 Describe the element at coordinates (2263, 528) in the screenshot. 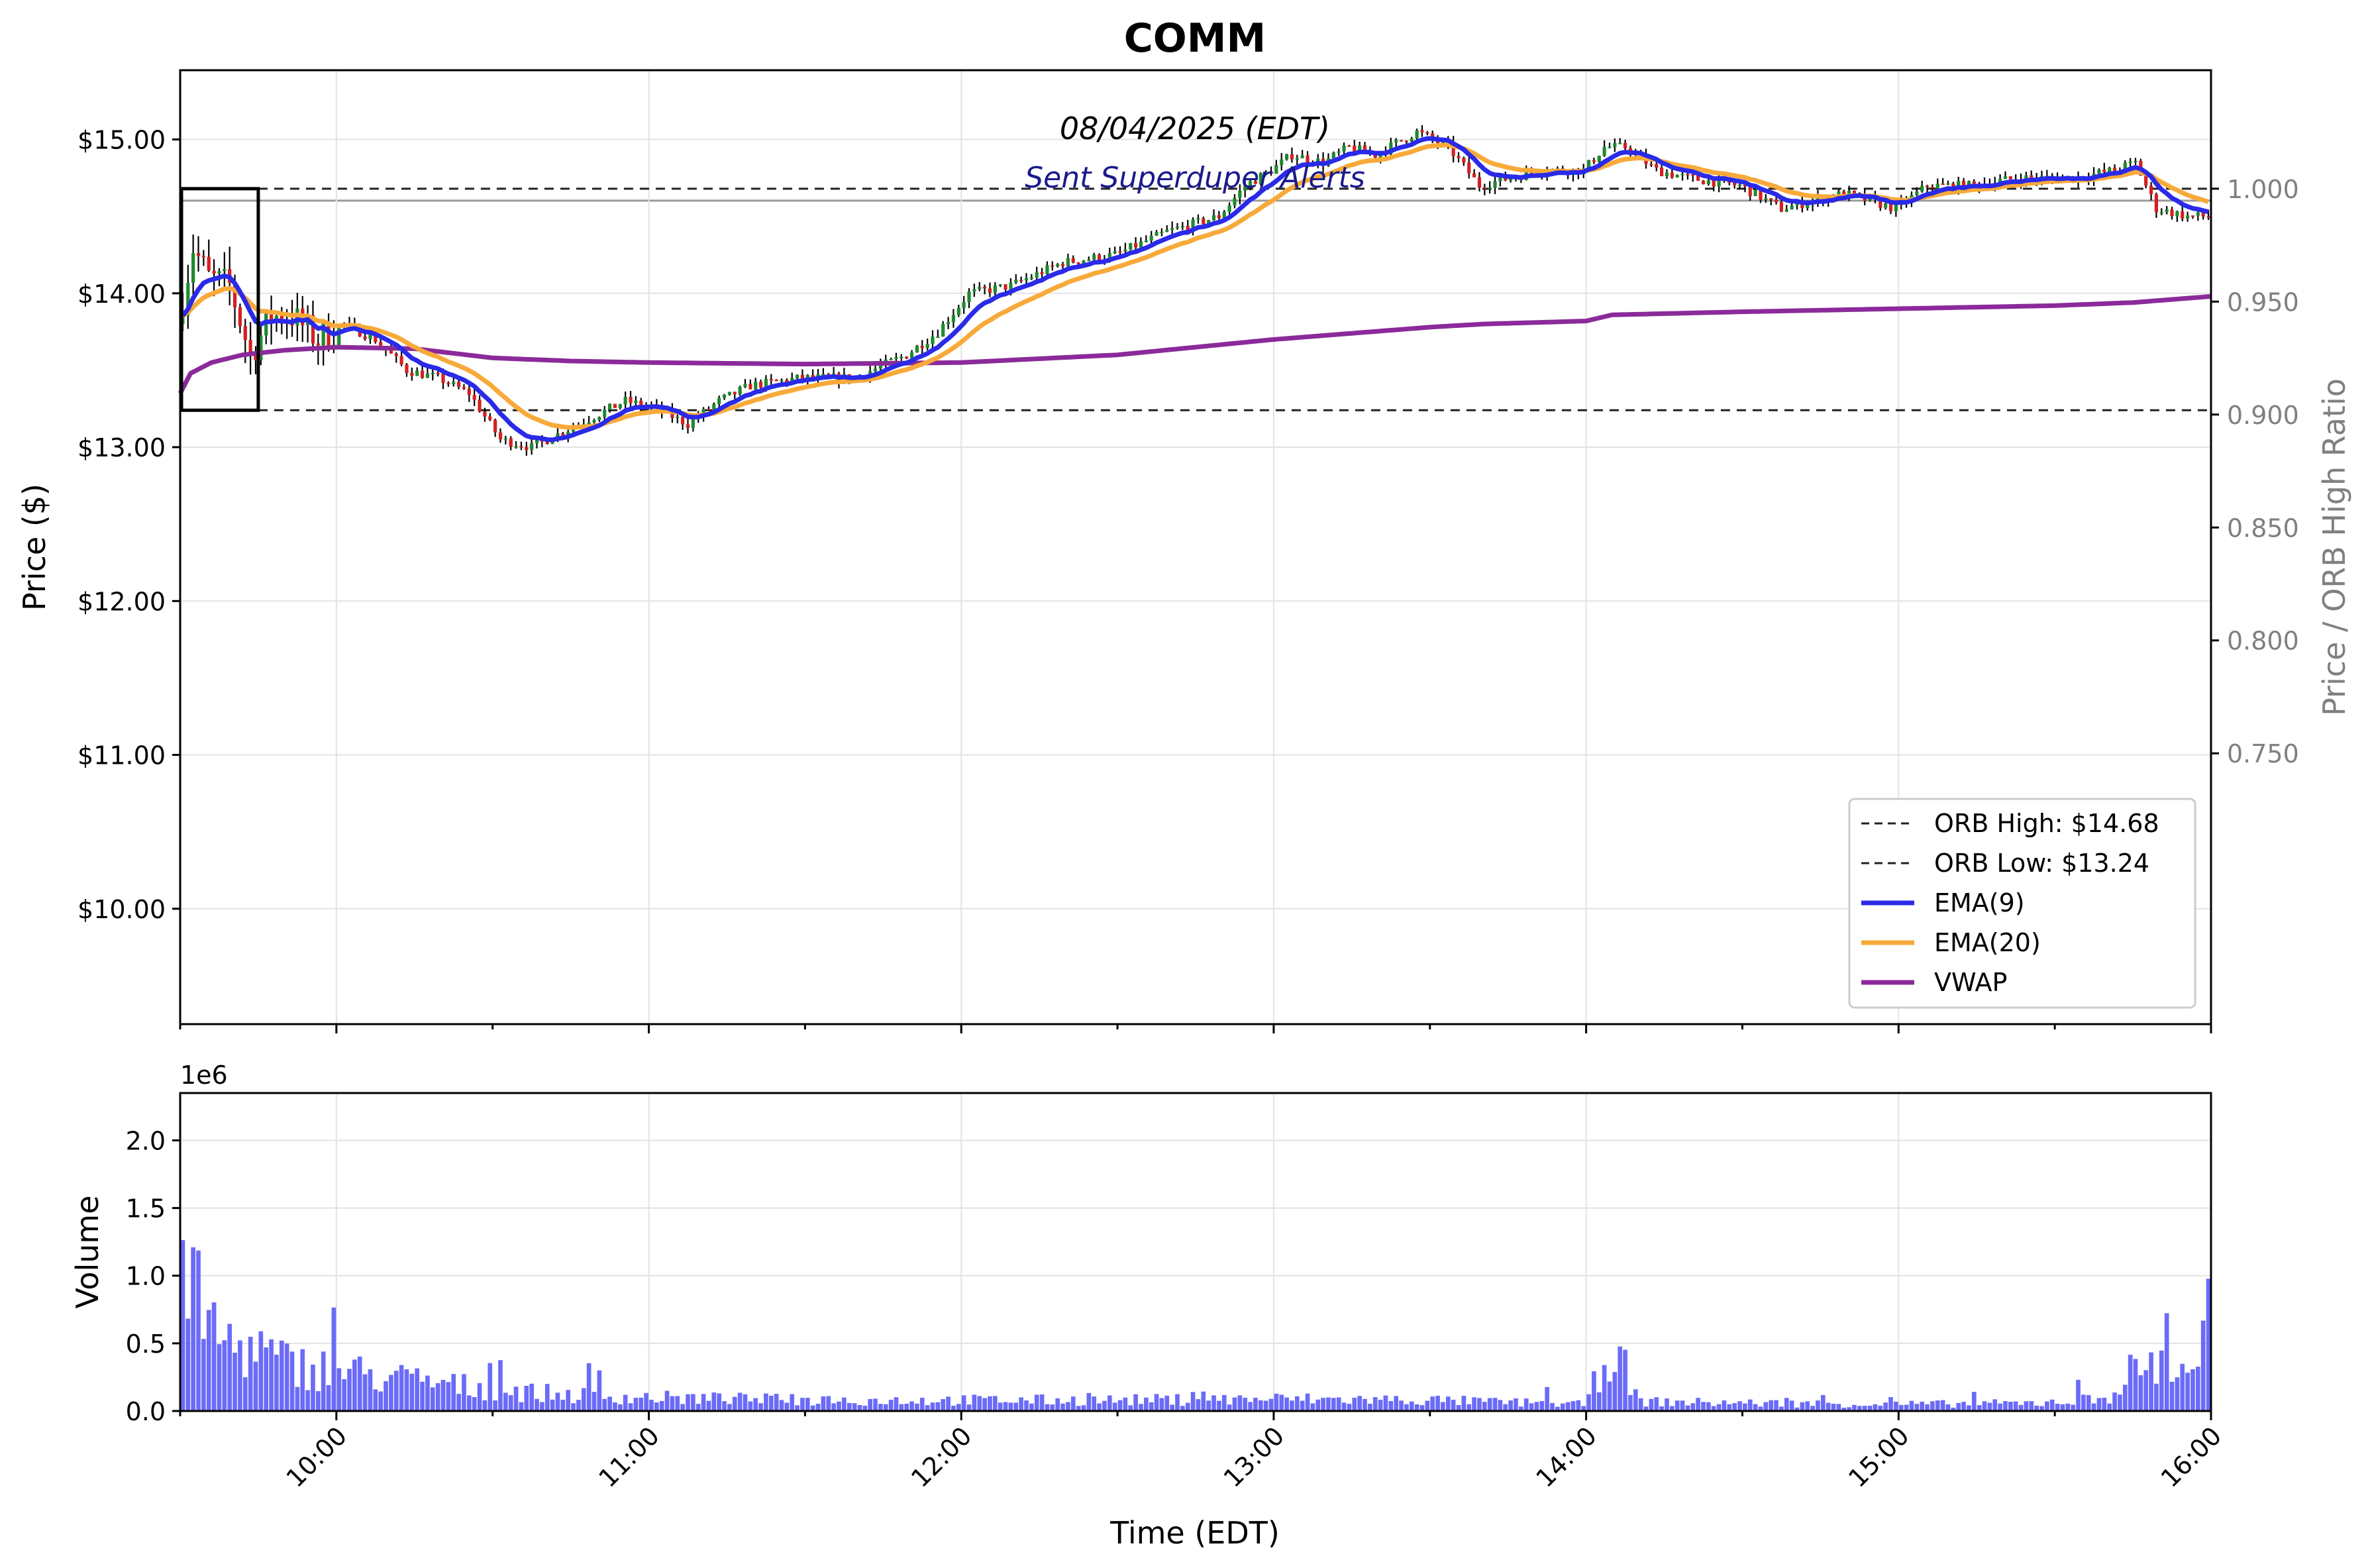

I see `ratio-tick-label: 0.850` at that location.